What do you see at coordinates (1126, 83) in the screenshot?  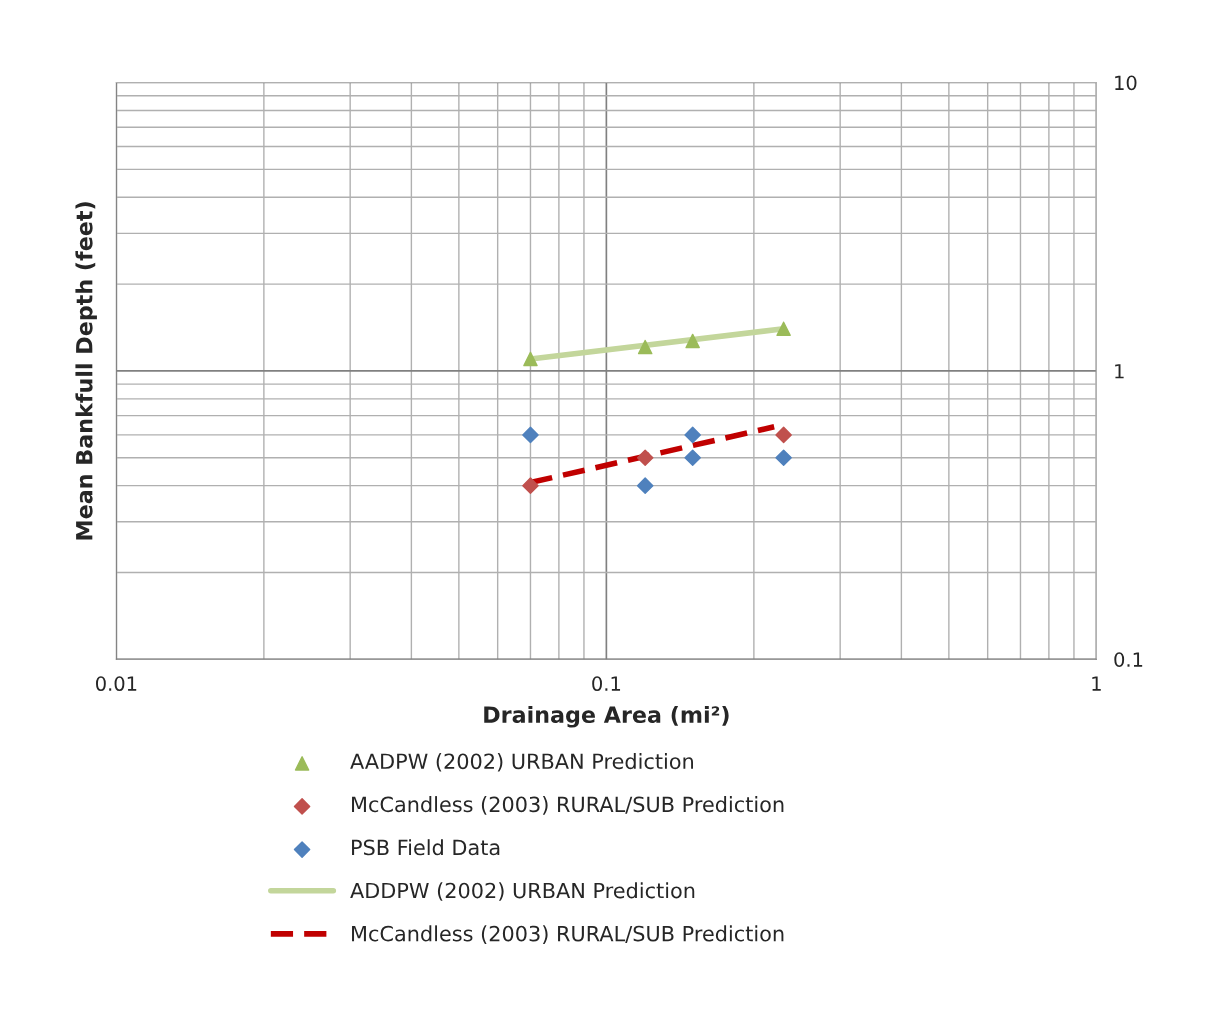 I see `y-tick-label: 10` at bounding box center [1126, 83].